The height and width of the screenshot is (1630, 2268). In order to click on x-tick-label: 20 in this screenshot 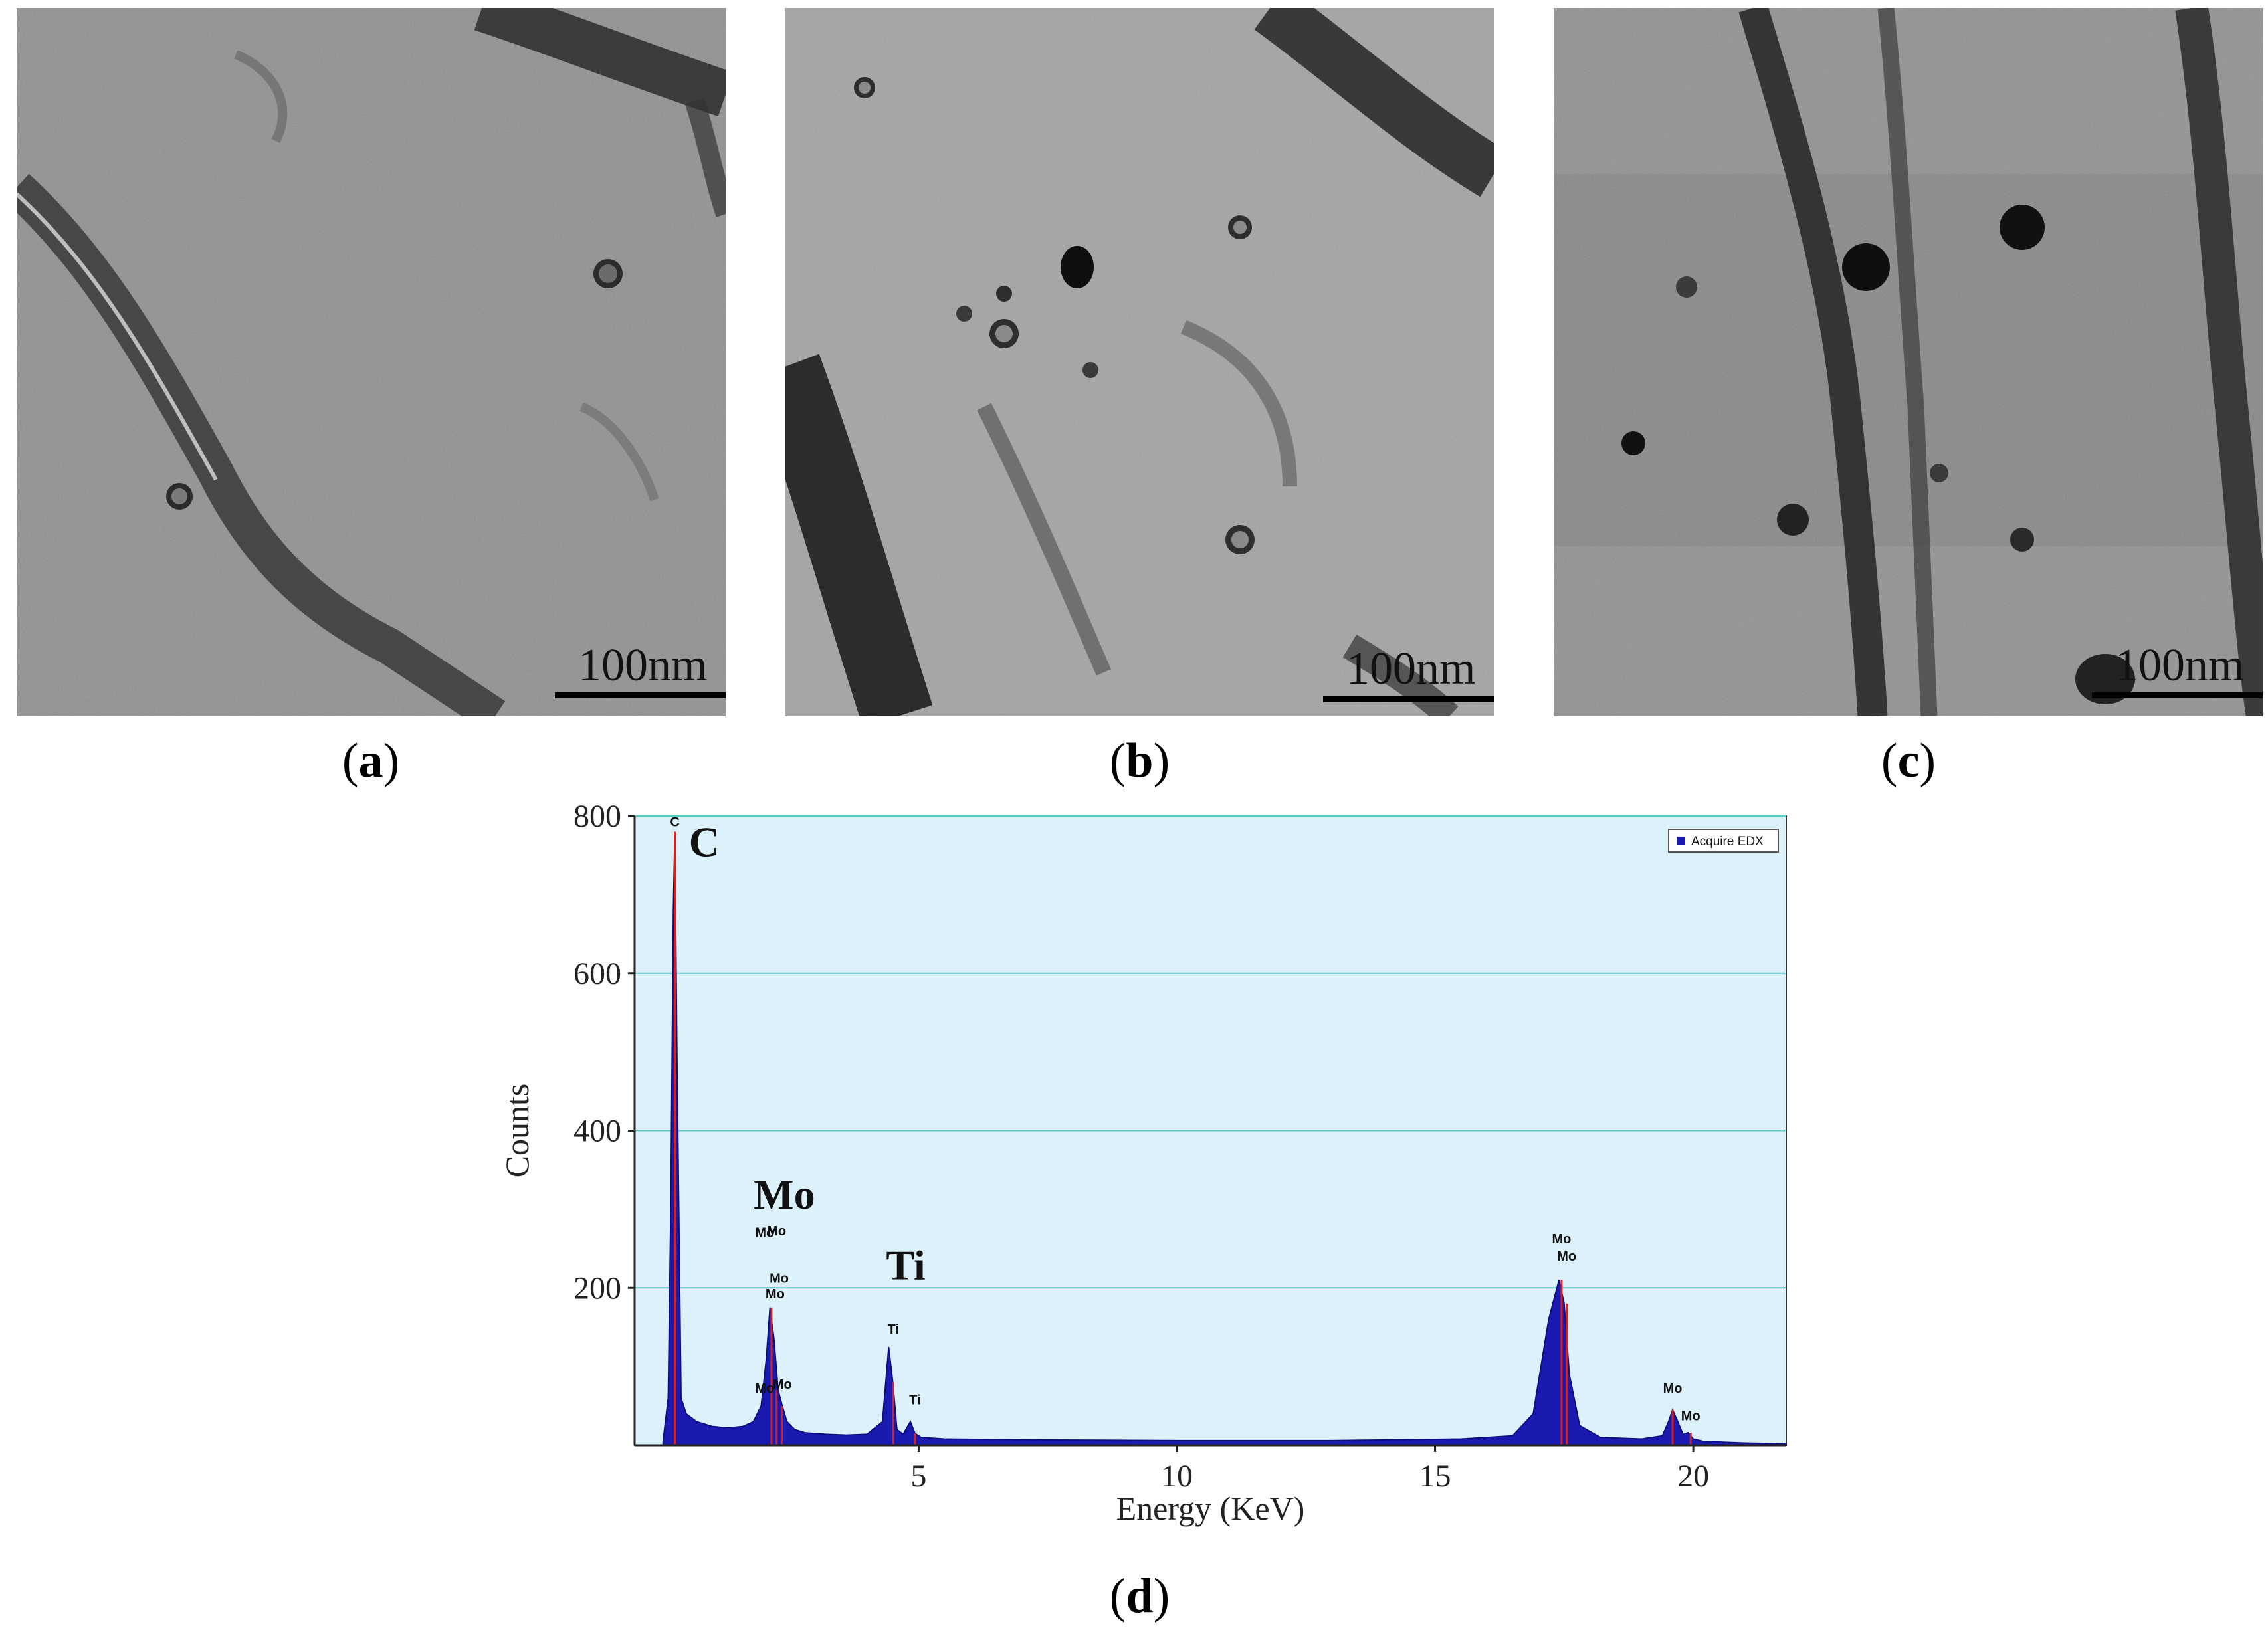, I will do `click(1693, 1476)`.